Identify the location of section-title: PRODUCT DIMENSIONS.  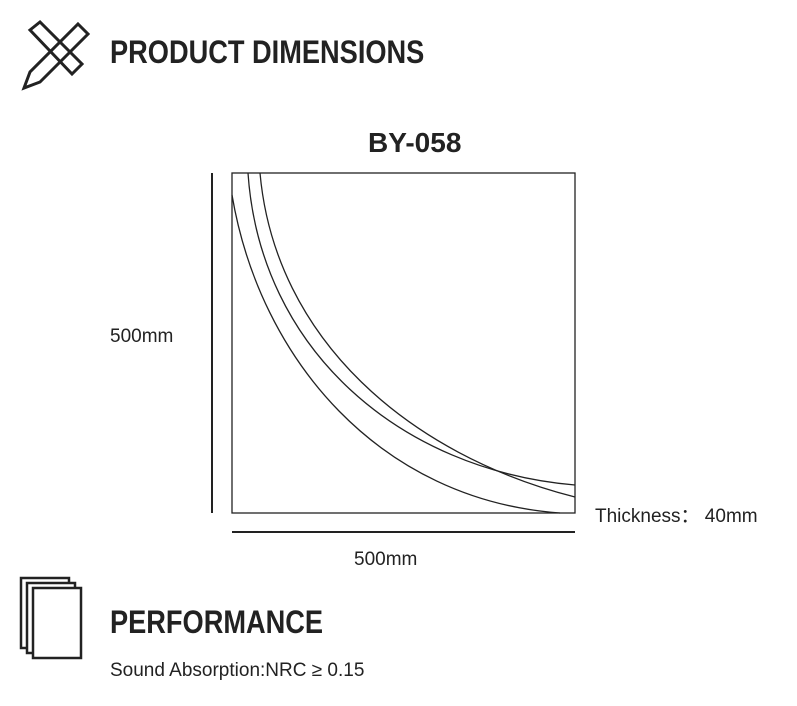
(267, 52).